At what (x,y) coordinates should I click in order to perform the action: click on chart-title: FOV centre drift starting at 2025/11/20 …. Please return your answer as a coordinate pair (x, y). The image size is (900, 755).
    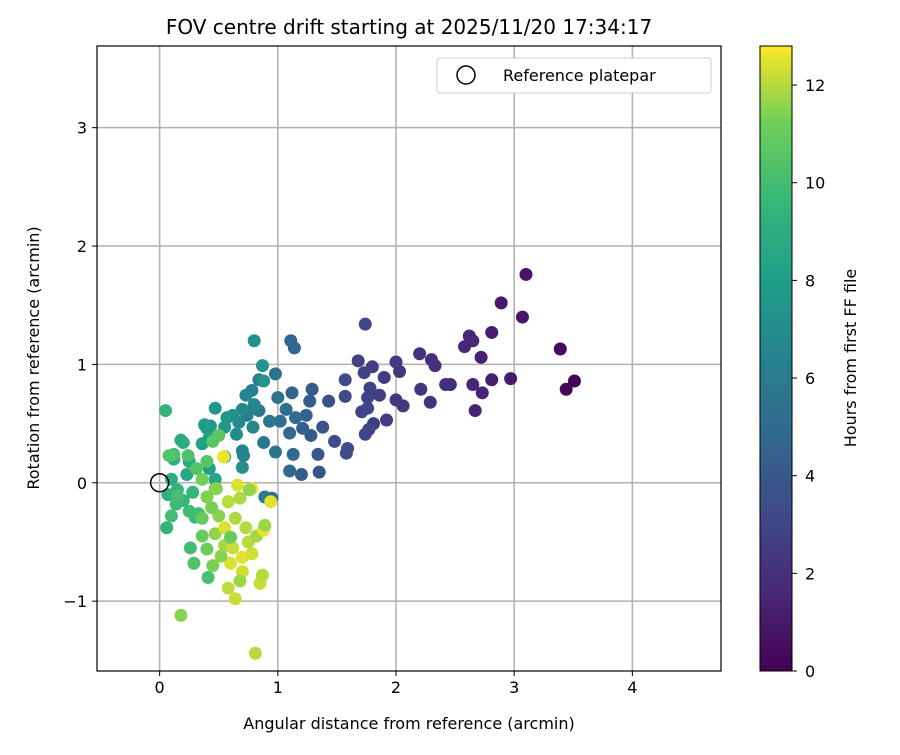
    Looking at the image, I should click on (409, 27).